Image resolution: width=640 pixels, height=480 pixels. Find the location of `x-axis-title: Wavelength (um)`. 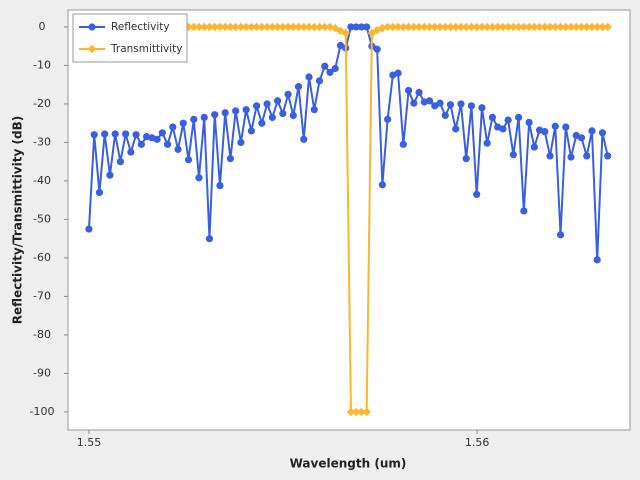

x-axis-title: Wavelength (um) is located at coordinates (348, 464).